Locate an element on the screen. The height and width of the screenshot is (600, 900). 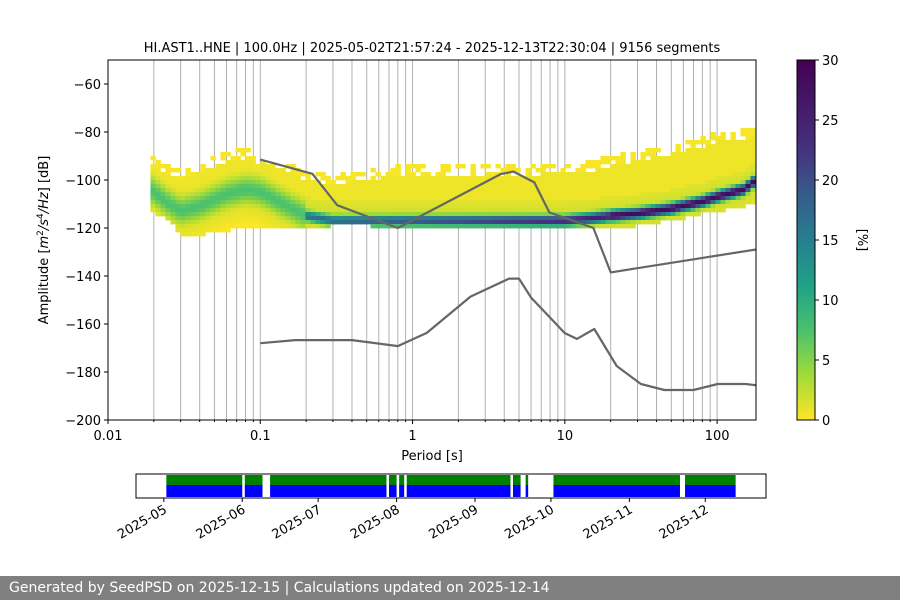
noise-model-line-nlnm is located at coordinates (508, 334).